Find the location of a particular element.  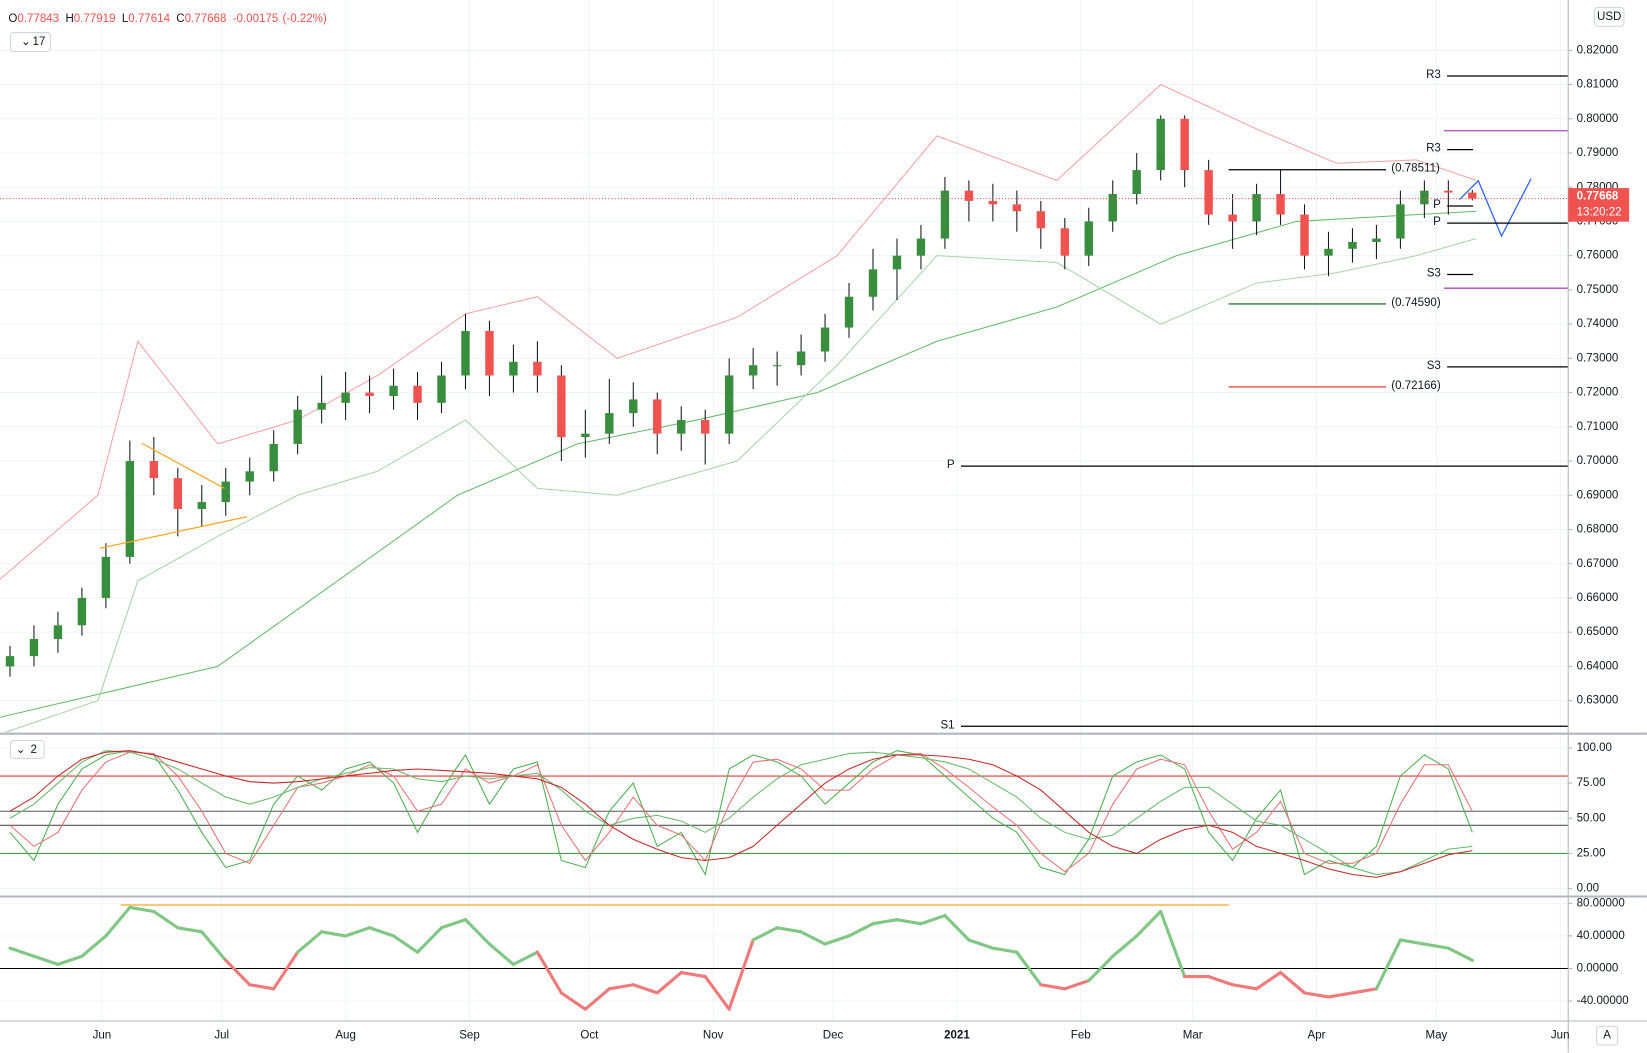

last-price: 0.77668 is located at coordinates (1598, 197).